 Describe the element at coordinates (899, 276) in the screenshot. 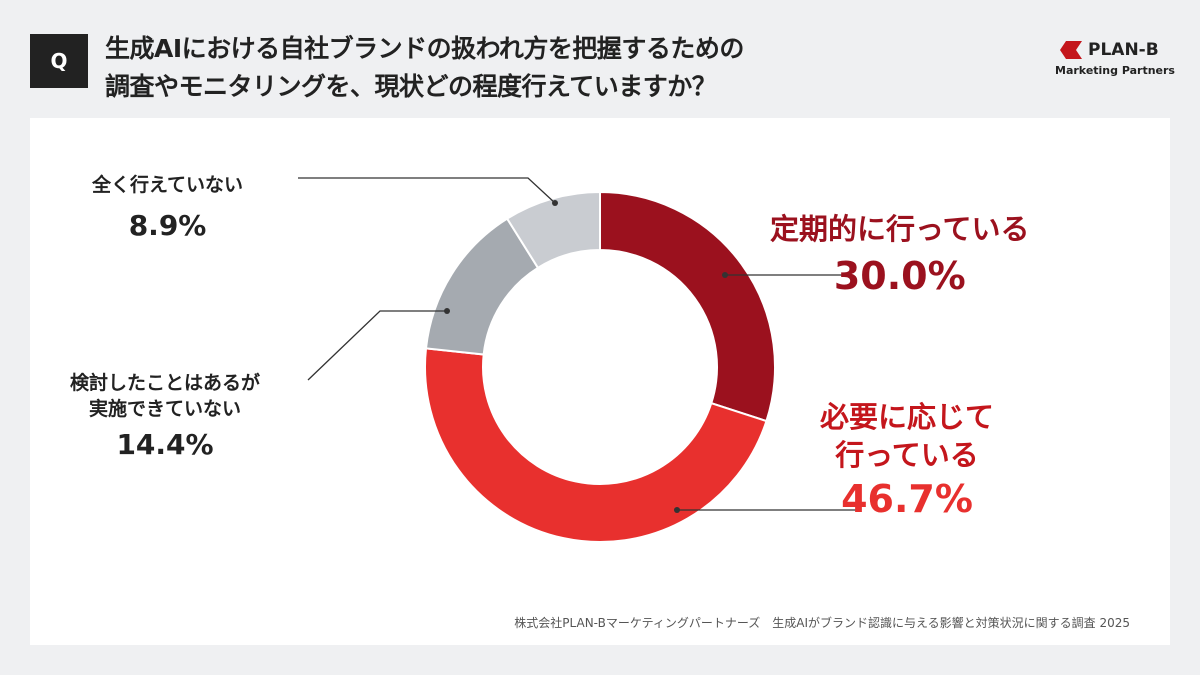

I see `value-label: 30.0%` at that location.